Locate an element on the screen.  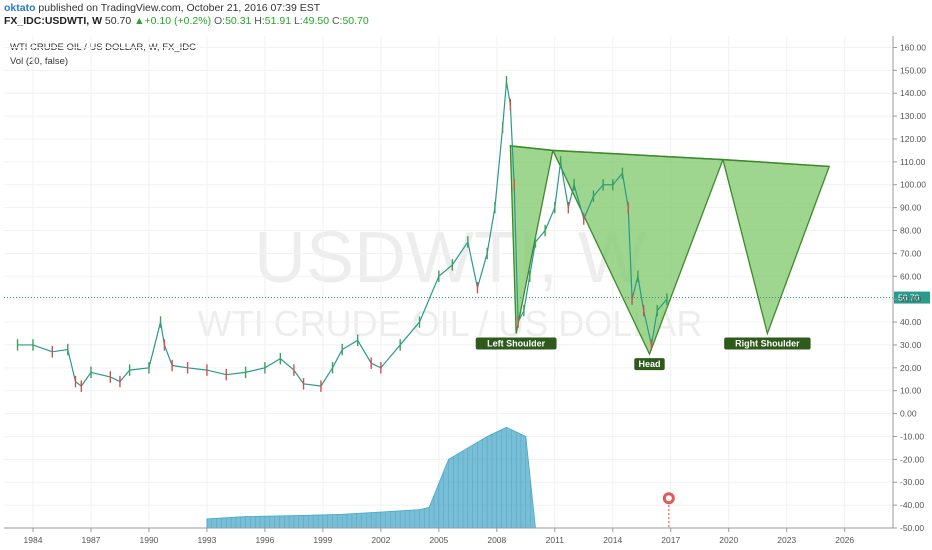
annotation-label: Left Shoulder is located at coordinates (516, 343).